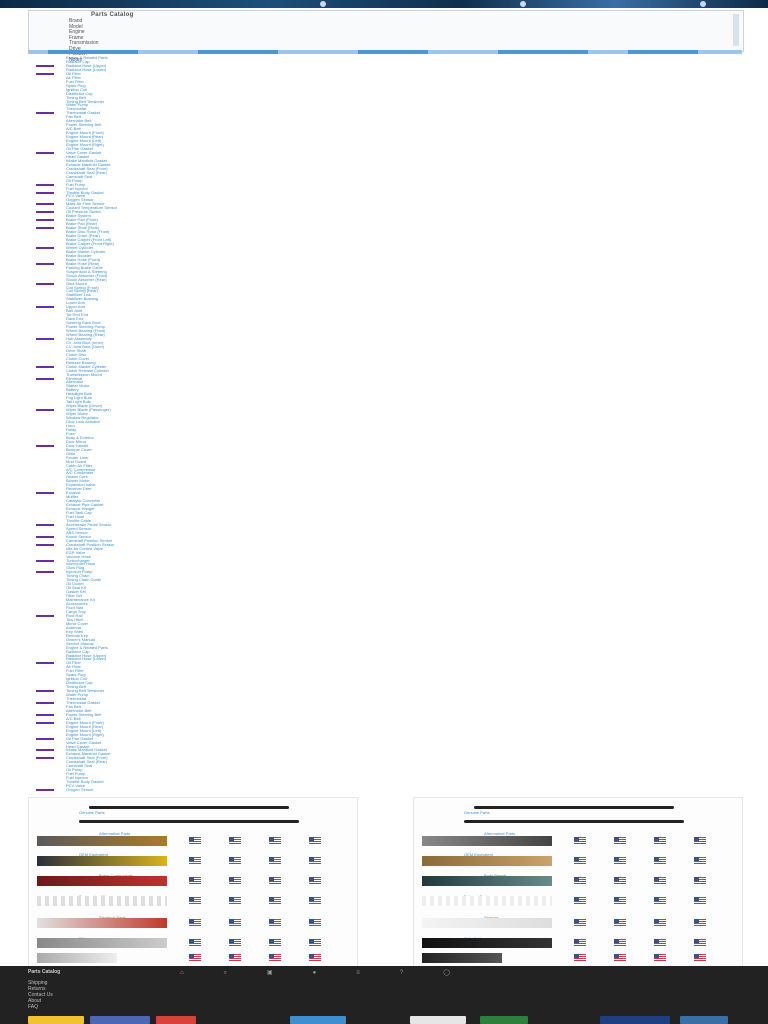  What do you see at coordinates (386, 607) in the screenshot?
I see `list-item: Floor Mat` at bounding box center [386, 607].